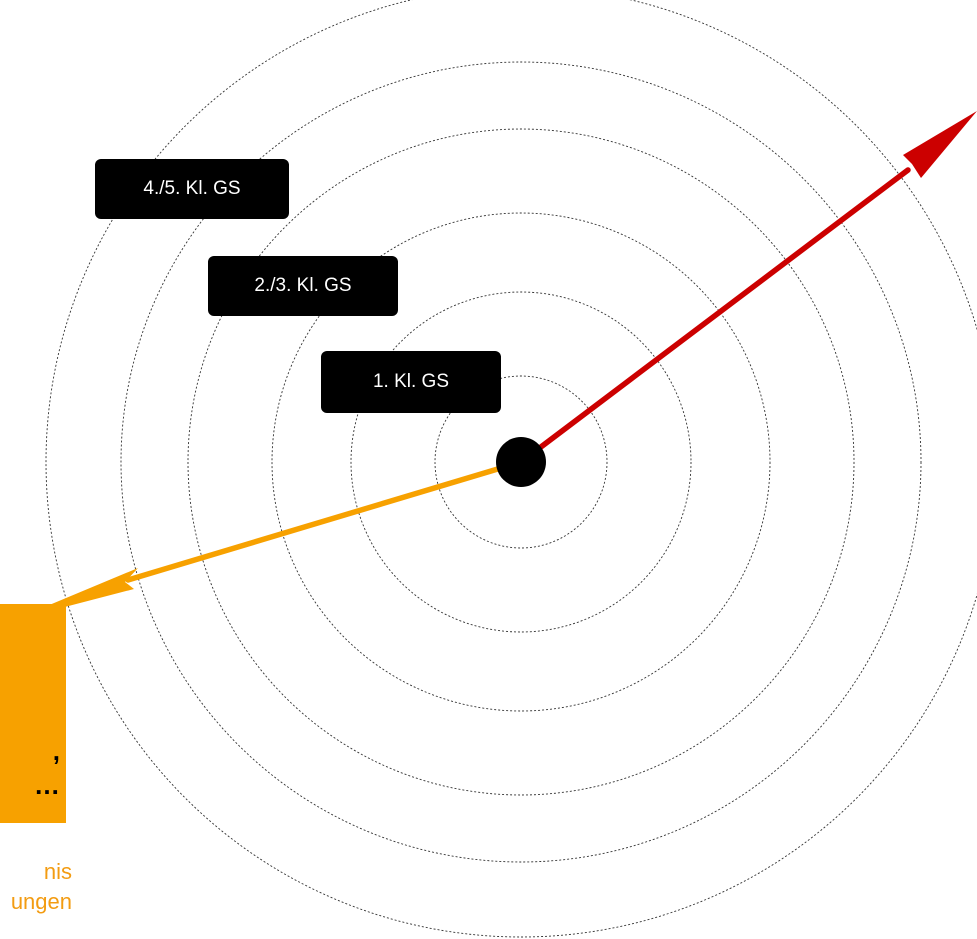 This screenshot has width=977, height=939. I want to click on label-level-3: 4./5. Kl. GS, so click(192, 189).